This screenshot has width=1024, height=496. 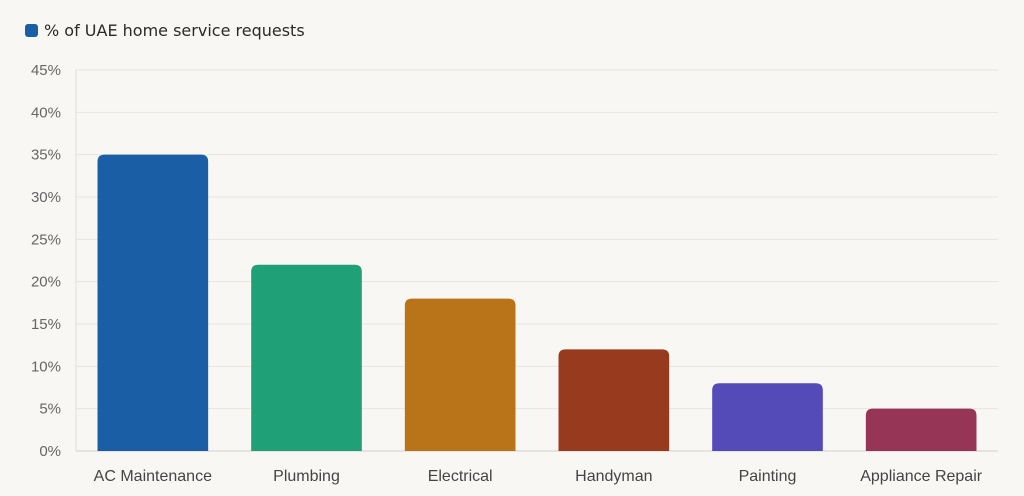 I want to click on y-tick-label: 35%, so click(x=46, y=155).